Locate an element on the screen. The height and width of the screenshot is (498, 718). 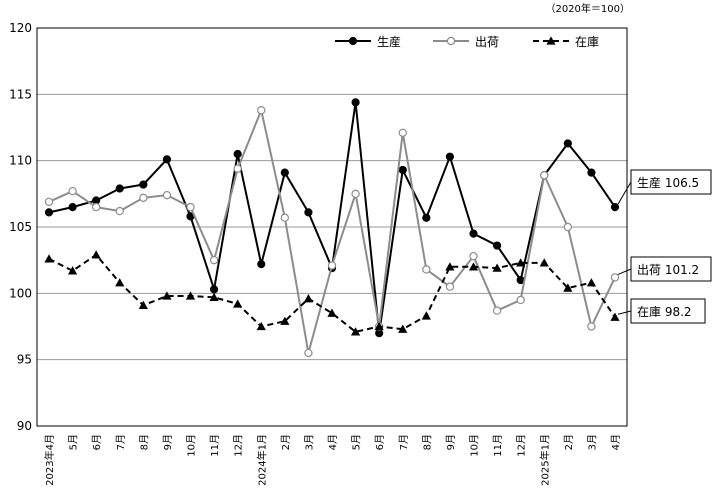
y-axis-ticks: 90 95 100 105 110 115 120 is located at coordinates (20, 227).